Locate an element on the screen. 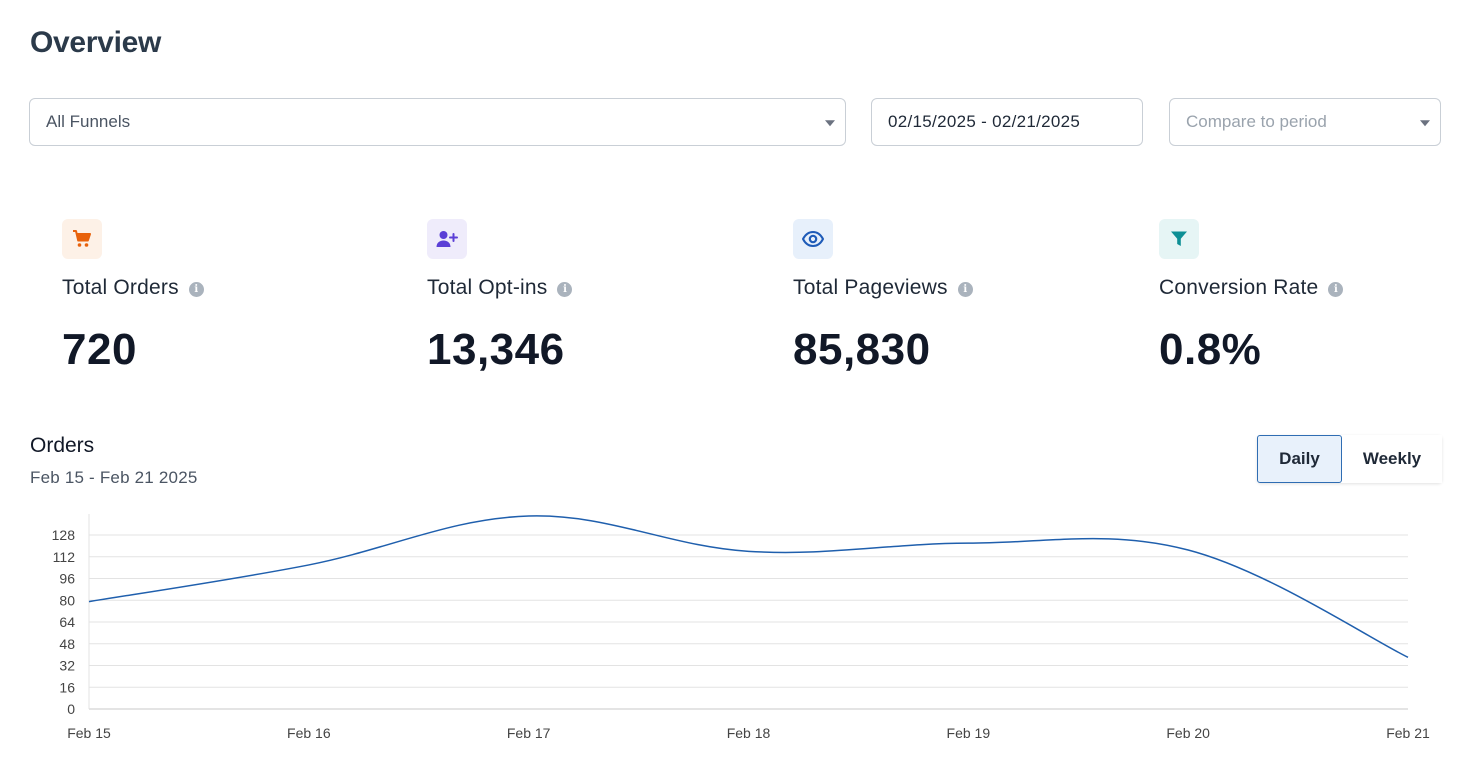  date-range-value: 02/15/2025 - 02/21/2025 is located at coordinates (984, 121).